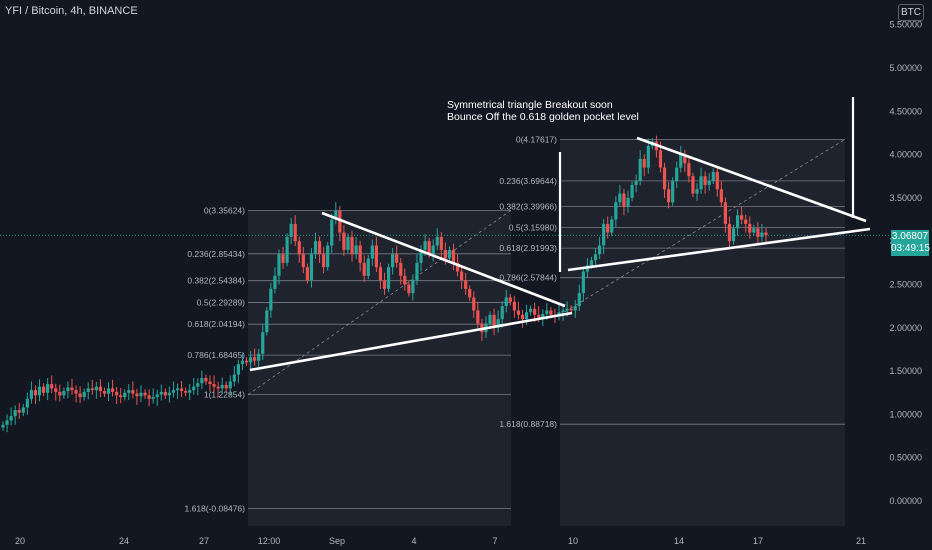 The height and width of the screenshot is (550, 932). Describe the element at coordinates (905, 285) in the screenshot. I see `price-axis-tick: 2.50000` at that location.